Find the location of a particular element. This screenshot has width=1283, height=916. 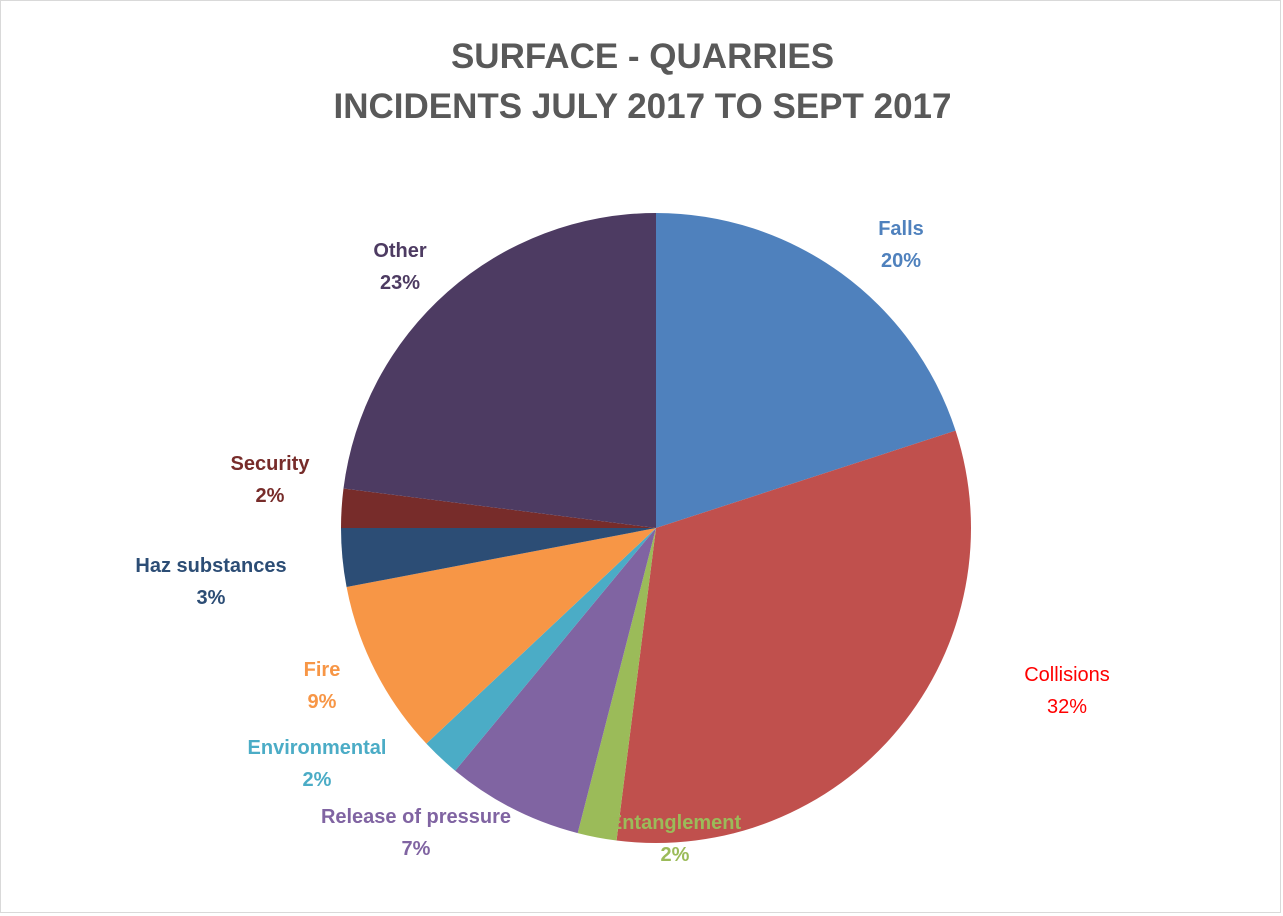

data-label-release-of-pressure: Release of pressure 7% is located at coordinates (416, 833).